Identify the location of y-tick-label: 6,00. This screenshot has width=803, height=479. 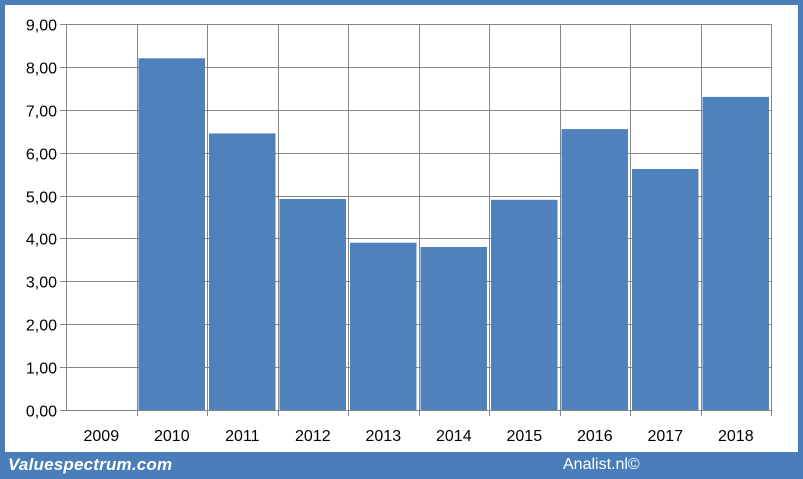
(41, 155).